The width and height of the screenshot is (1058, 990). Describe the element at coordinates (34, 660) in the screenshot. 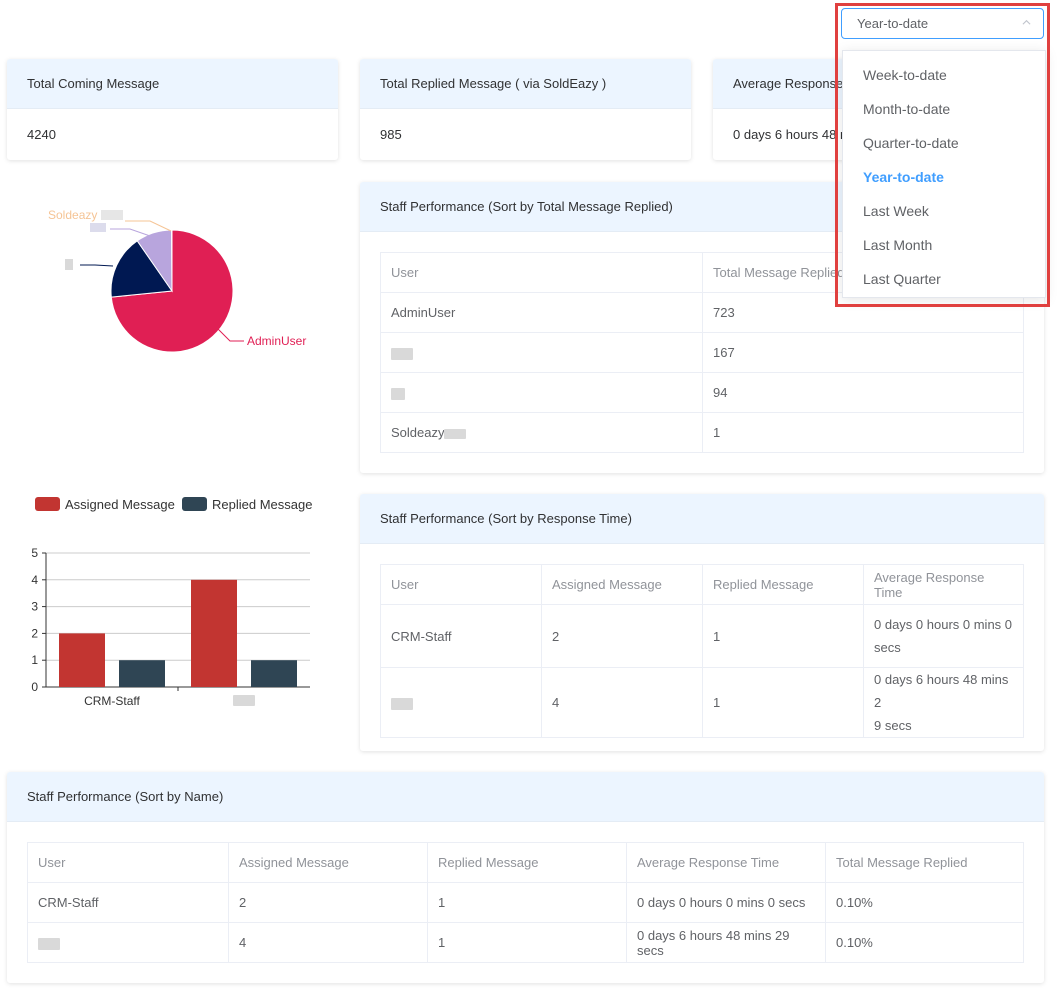

I see `y-tick-label: 1` at that location.